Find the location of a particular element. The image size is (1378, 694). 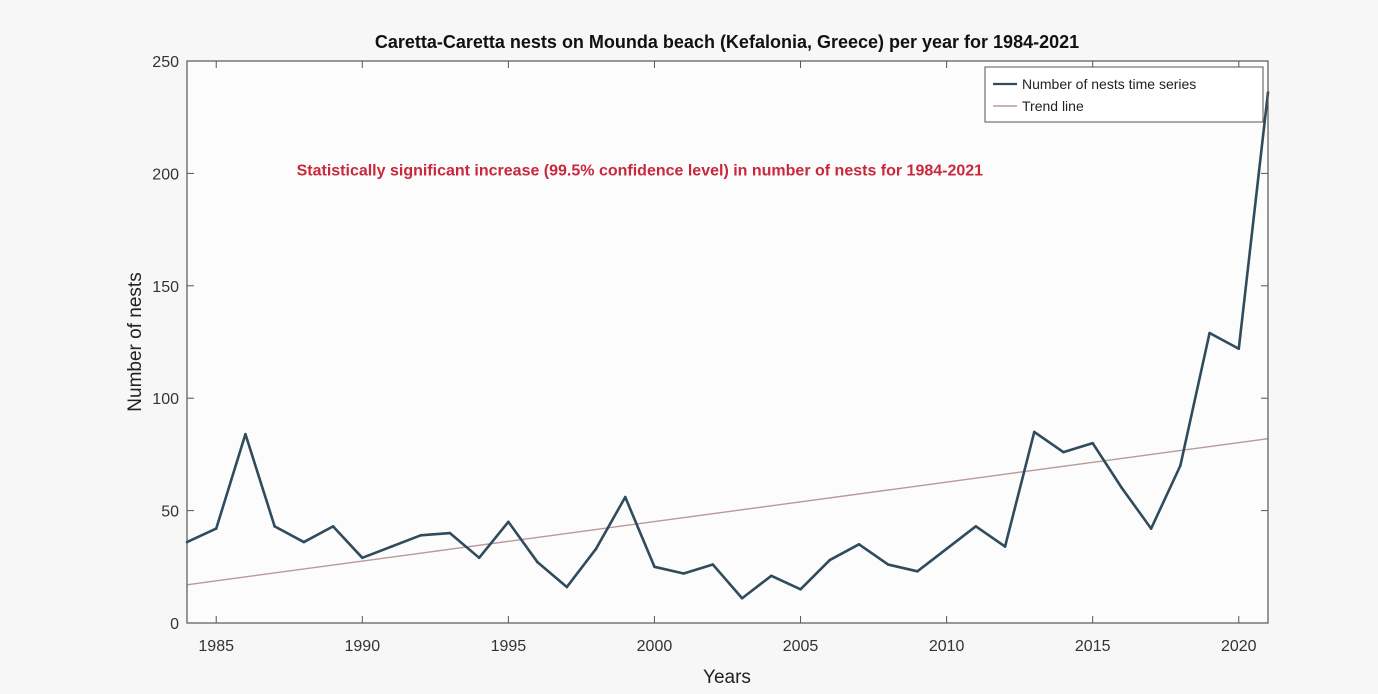

x-tick-label: 1995 is located at coordinates (509, 646).